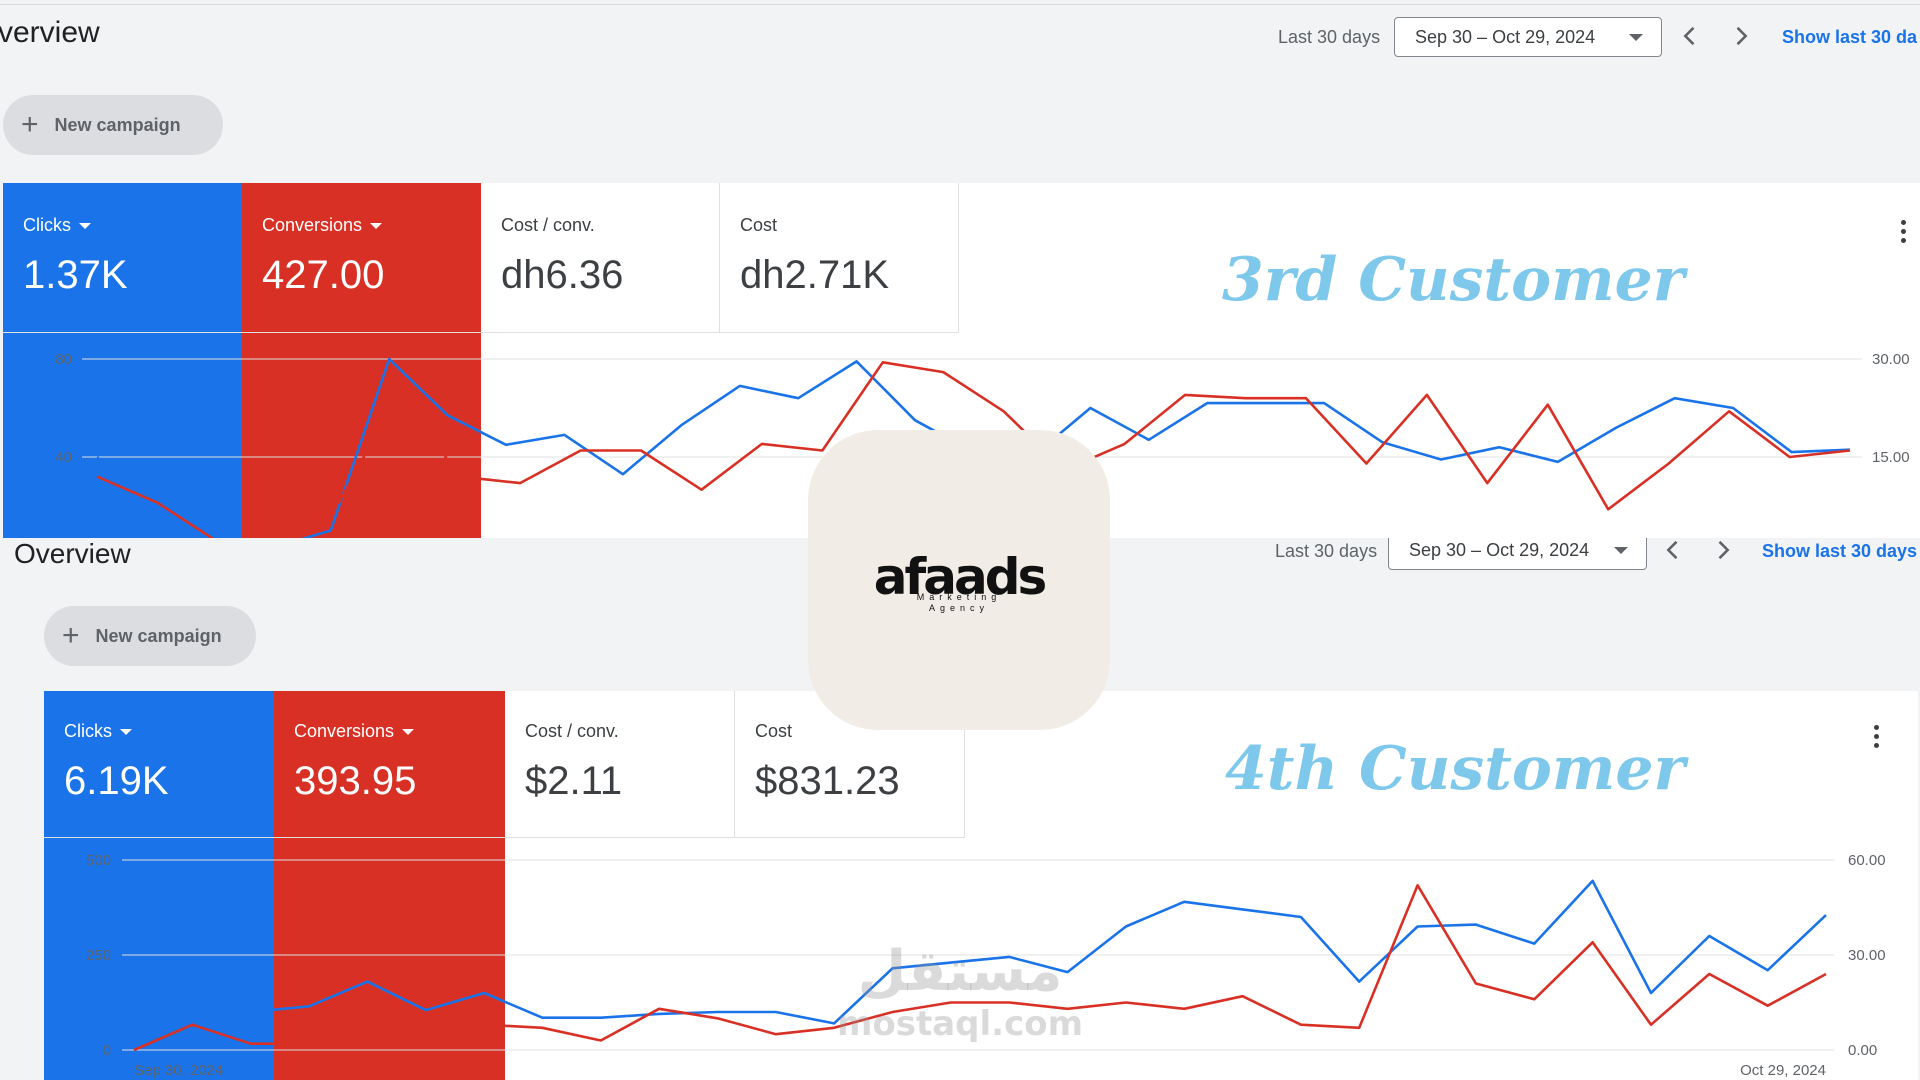  I want to click on y-left-tick-label: 80, so click(63, 359).